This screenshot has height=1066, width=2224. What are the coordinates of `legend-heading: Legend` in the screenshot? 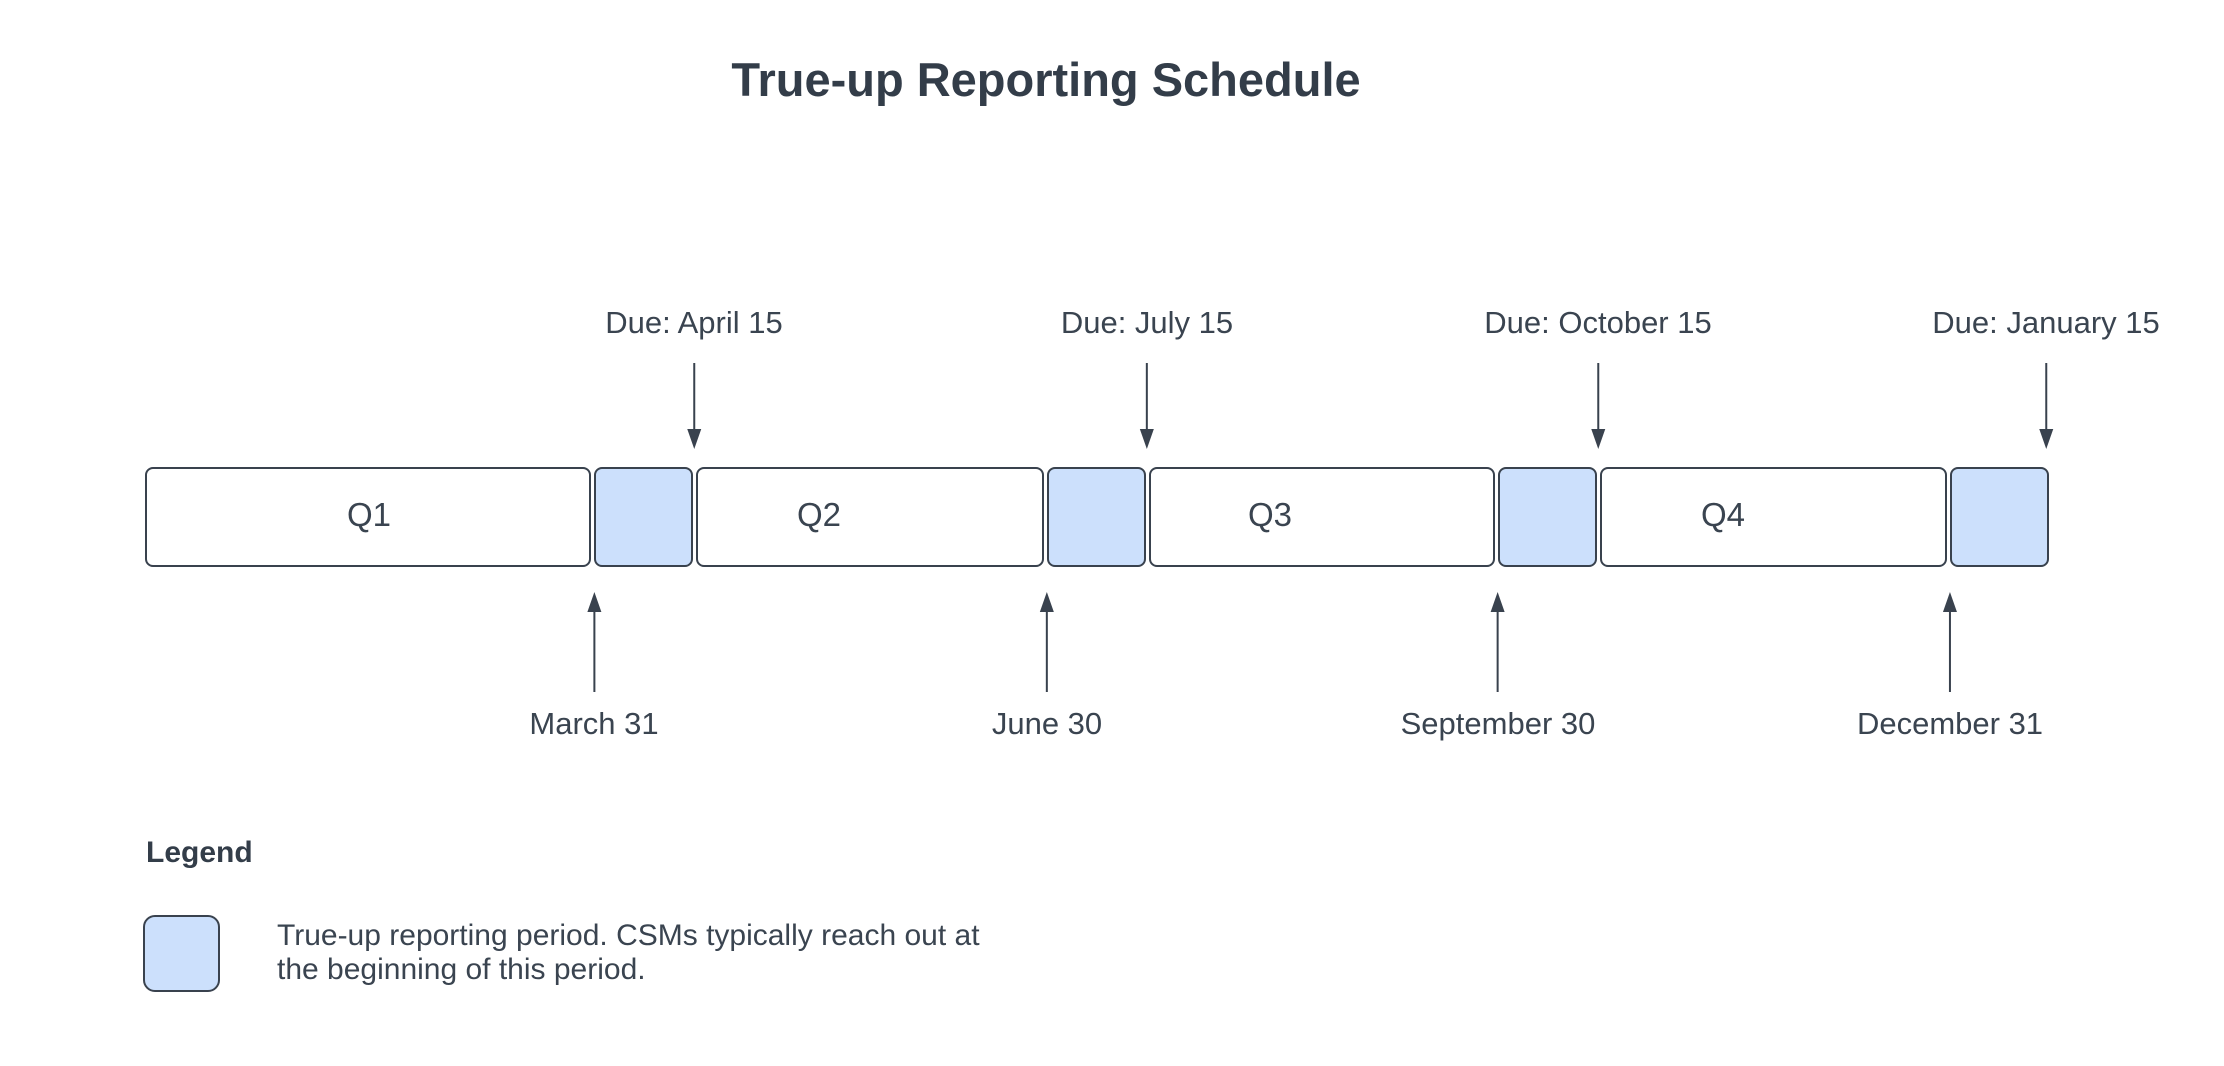 It's located at (199, 852).